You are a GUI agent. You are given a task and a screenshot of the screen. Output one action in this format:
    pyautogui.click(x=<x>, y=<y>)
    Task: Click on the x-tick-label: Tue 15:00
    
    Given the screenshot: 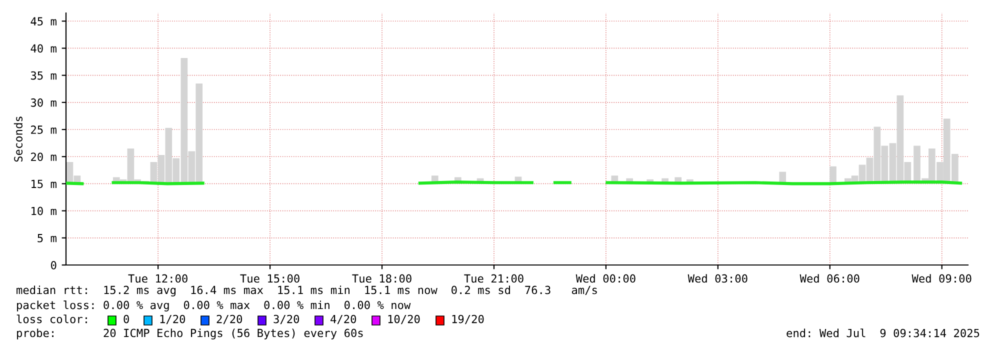 What is the action you would take?
    pyautogui.click(x=270, y=278)
    